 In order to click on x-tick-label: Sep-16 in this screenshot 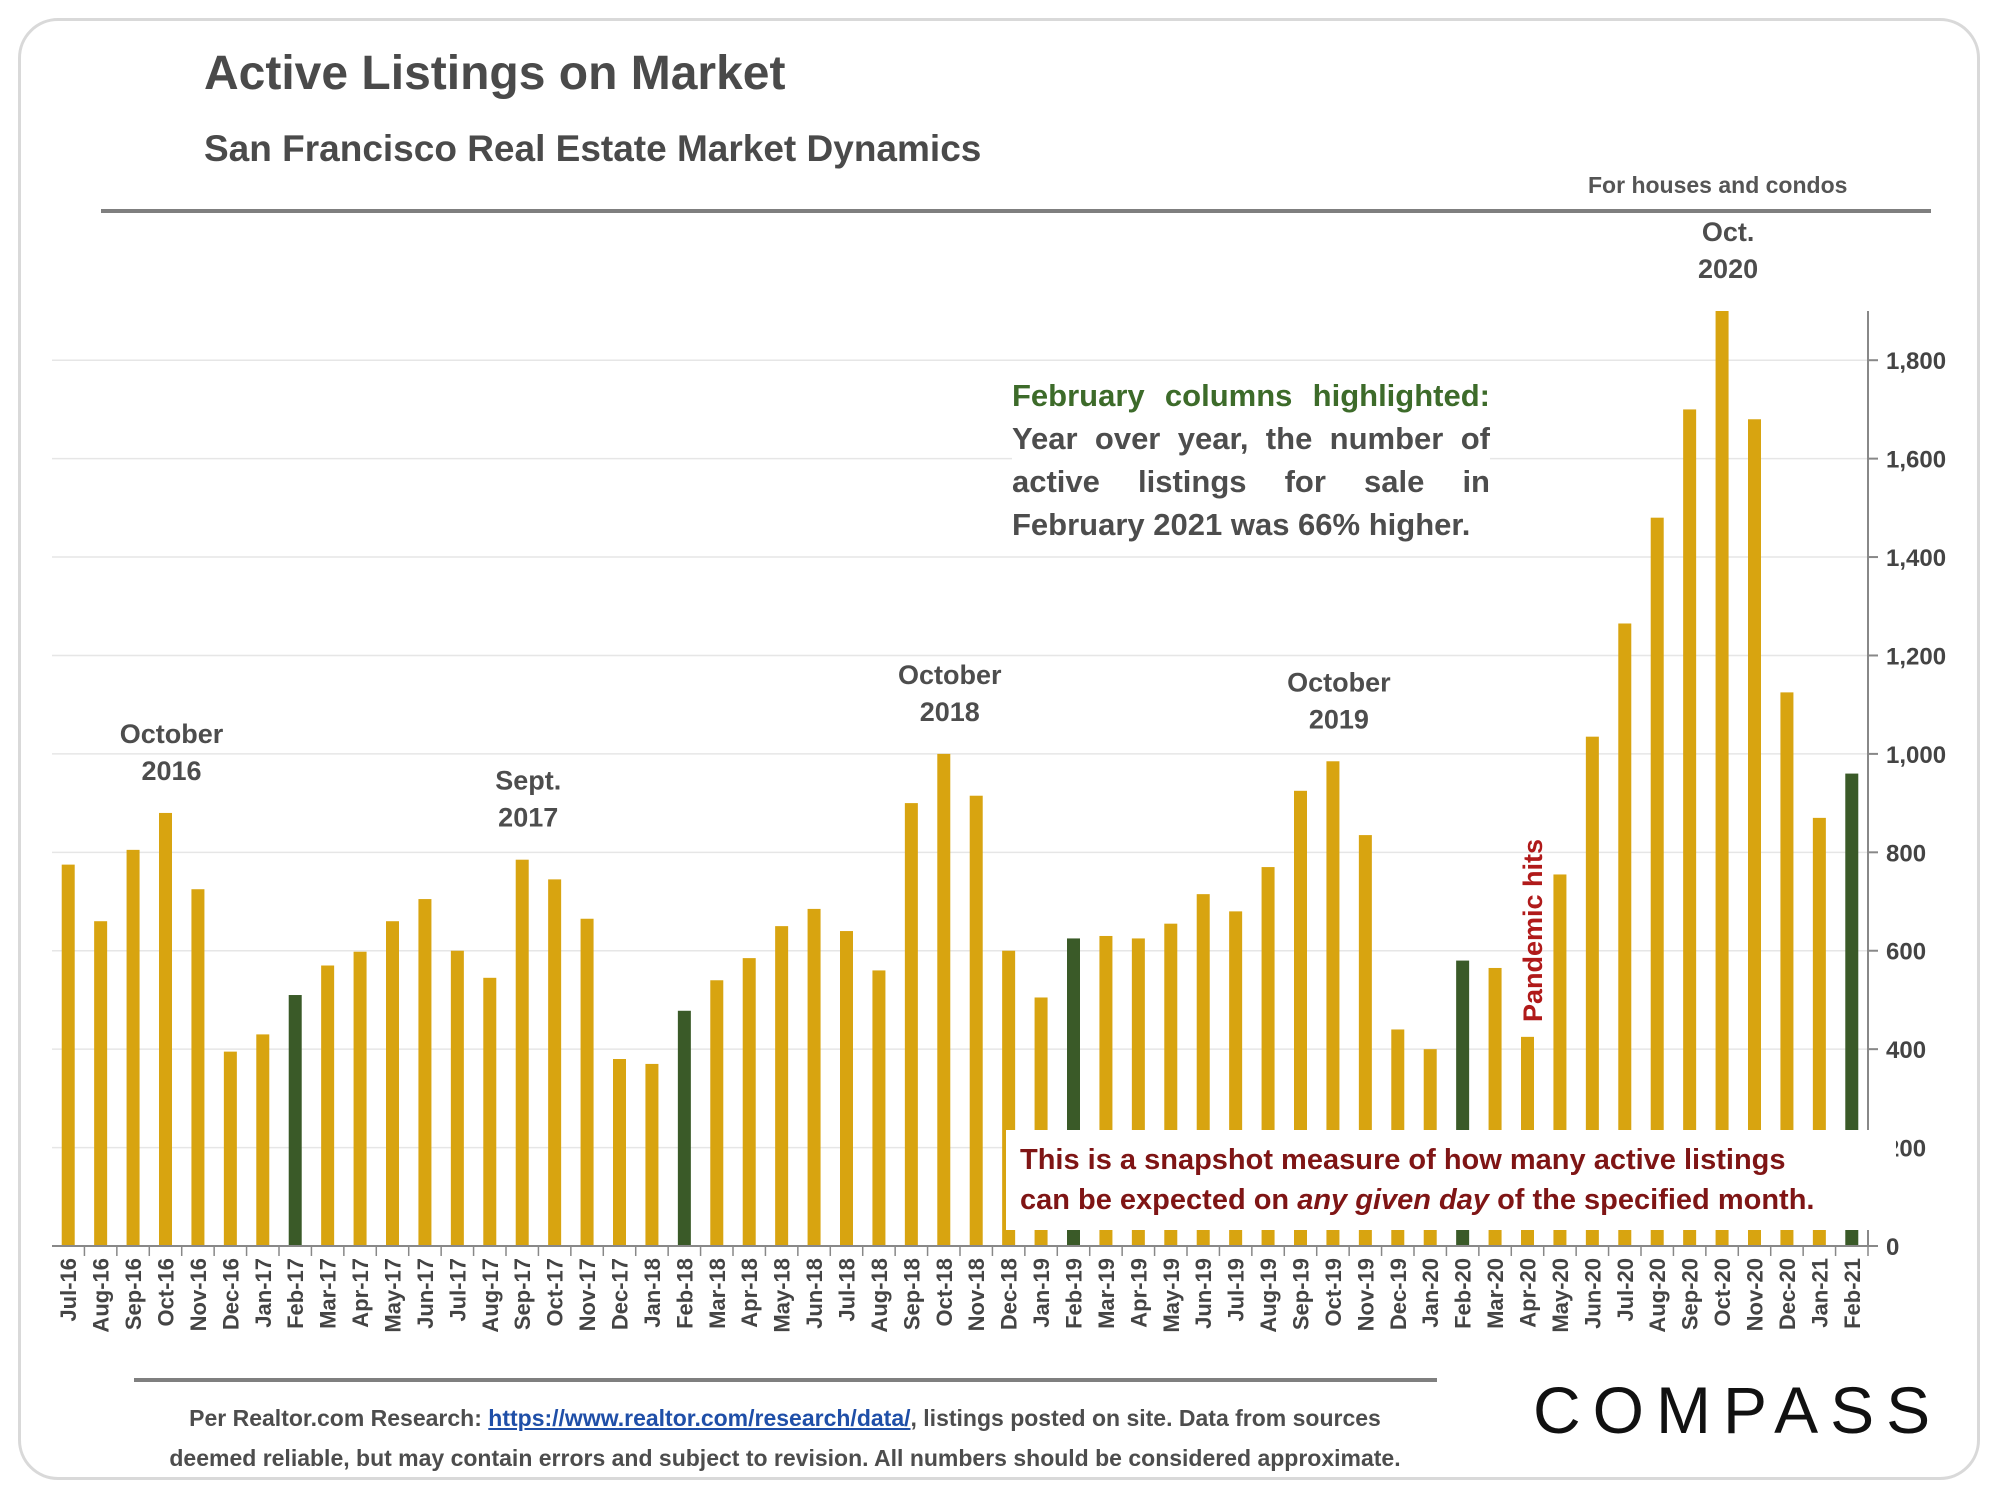, I will do `click(133, 1294)`.